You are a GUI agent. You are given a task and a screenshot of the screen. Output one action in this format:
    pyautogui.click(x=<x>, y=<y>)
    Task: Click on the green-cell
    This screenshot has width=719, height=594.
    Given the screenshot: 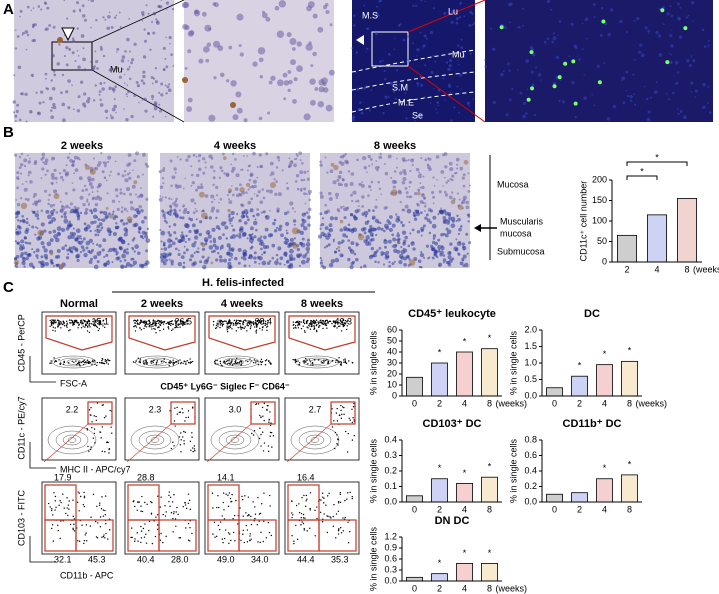 What is the action you would take?
    pyautogui.click(x=573, y=61)
    